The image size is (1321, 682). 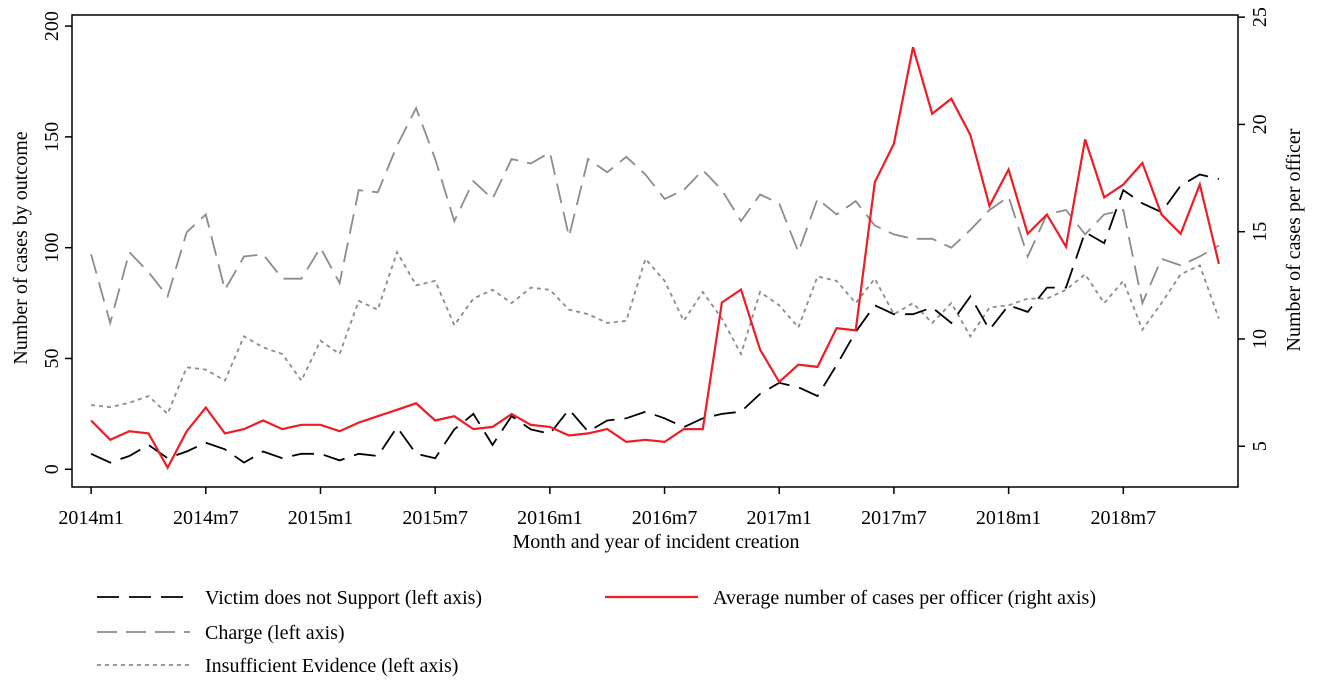 What do you see at coordinates (52, 469) in the screenshot?
I see `y-tick-label: 0` at bounding box center [52, 469].